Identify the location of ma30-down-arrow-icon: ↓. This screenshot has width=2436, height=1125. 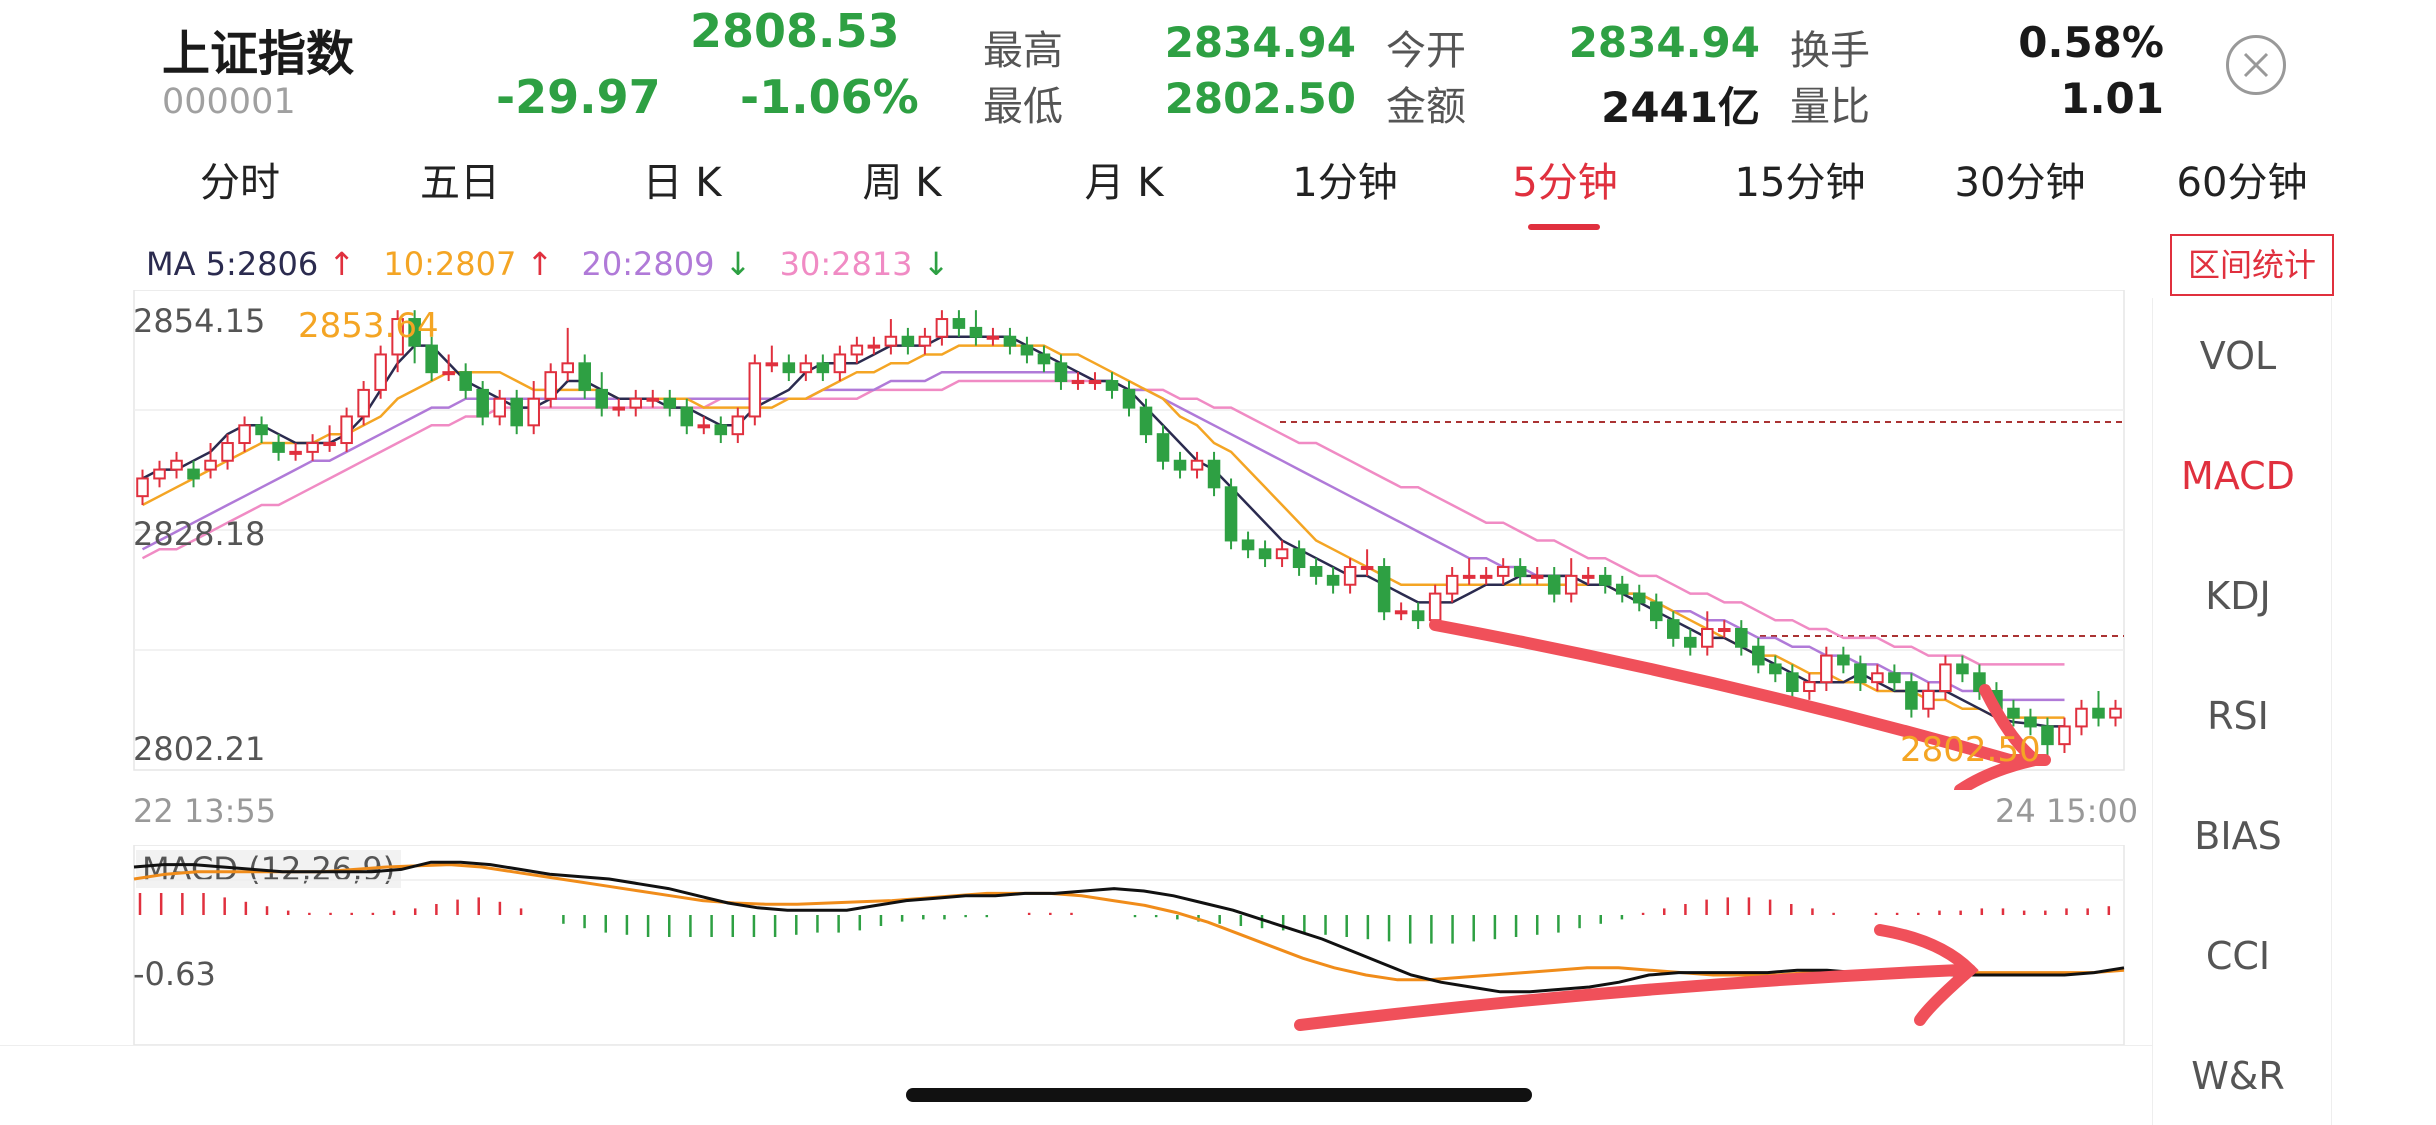
(936, 264).